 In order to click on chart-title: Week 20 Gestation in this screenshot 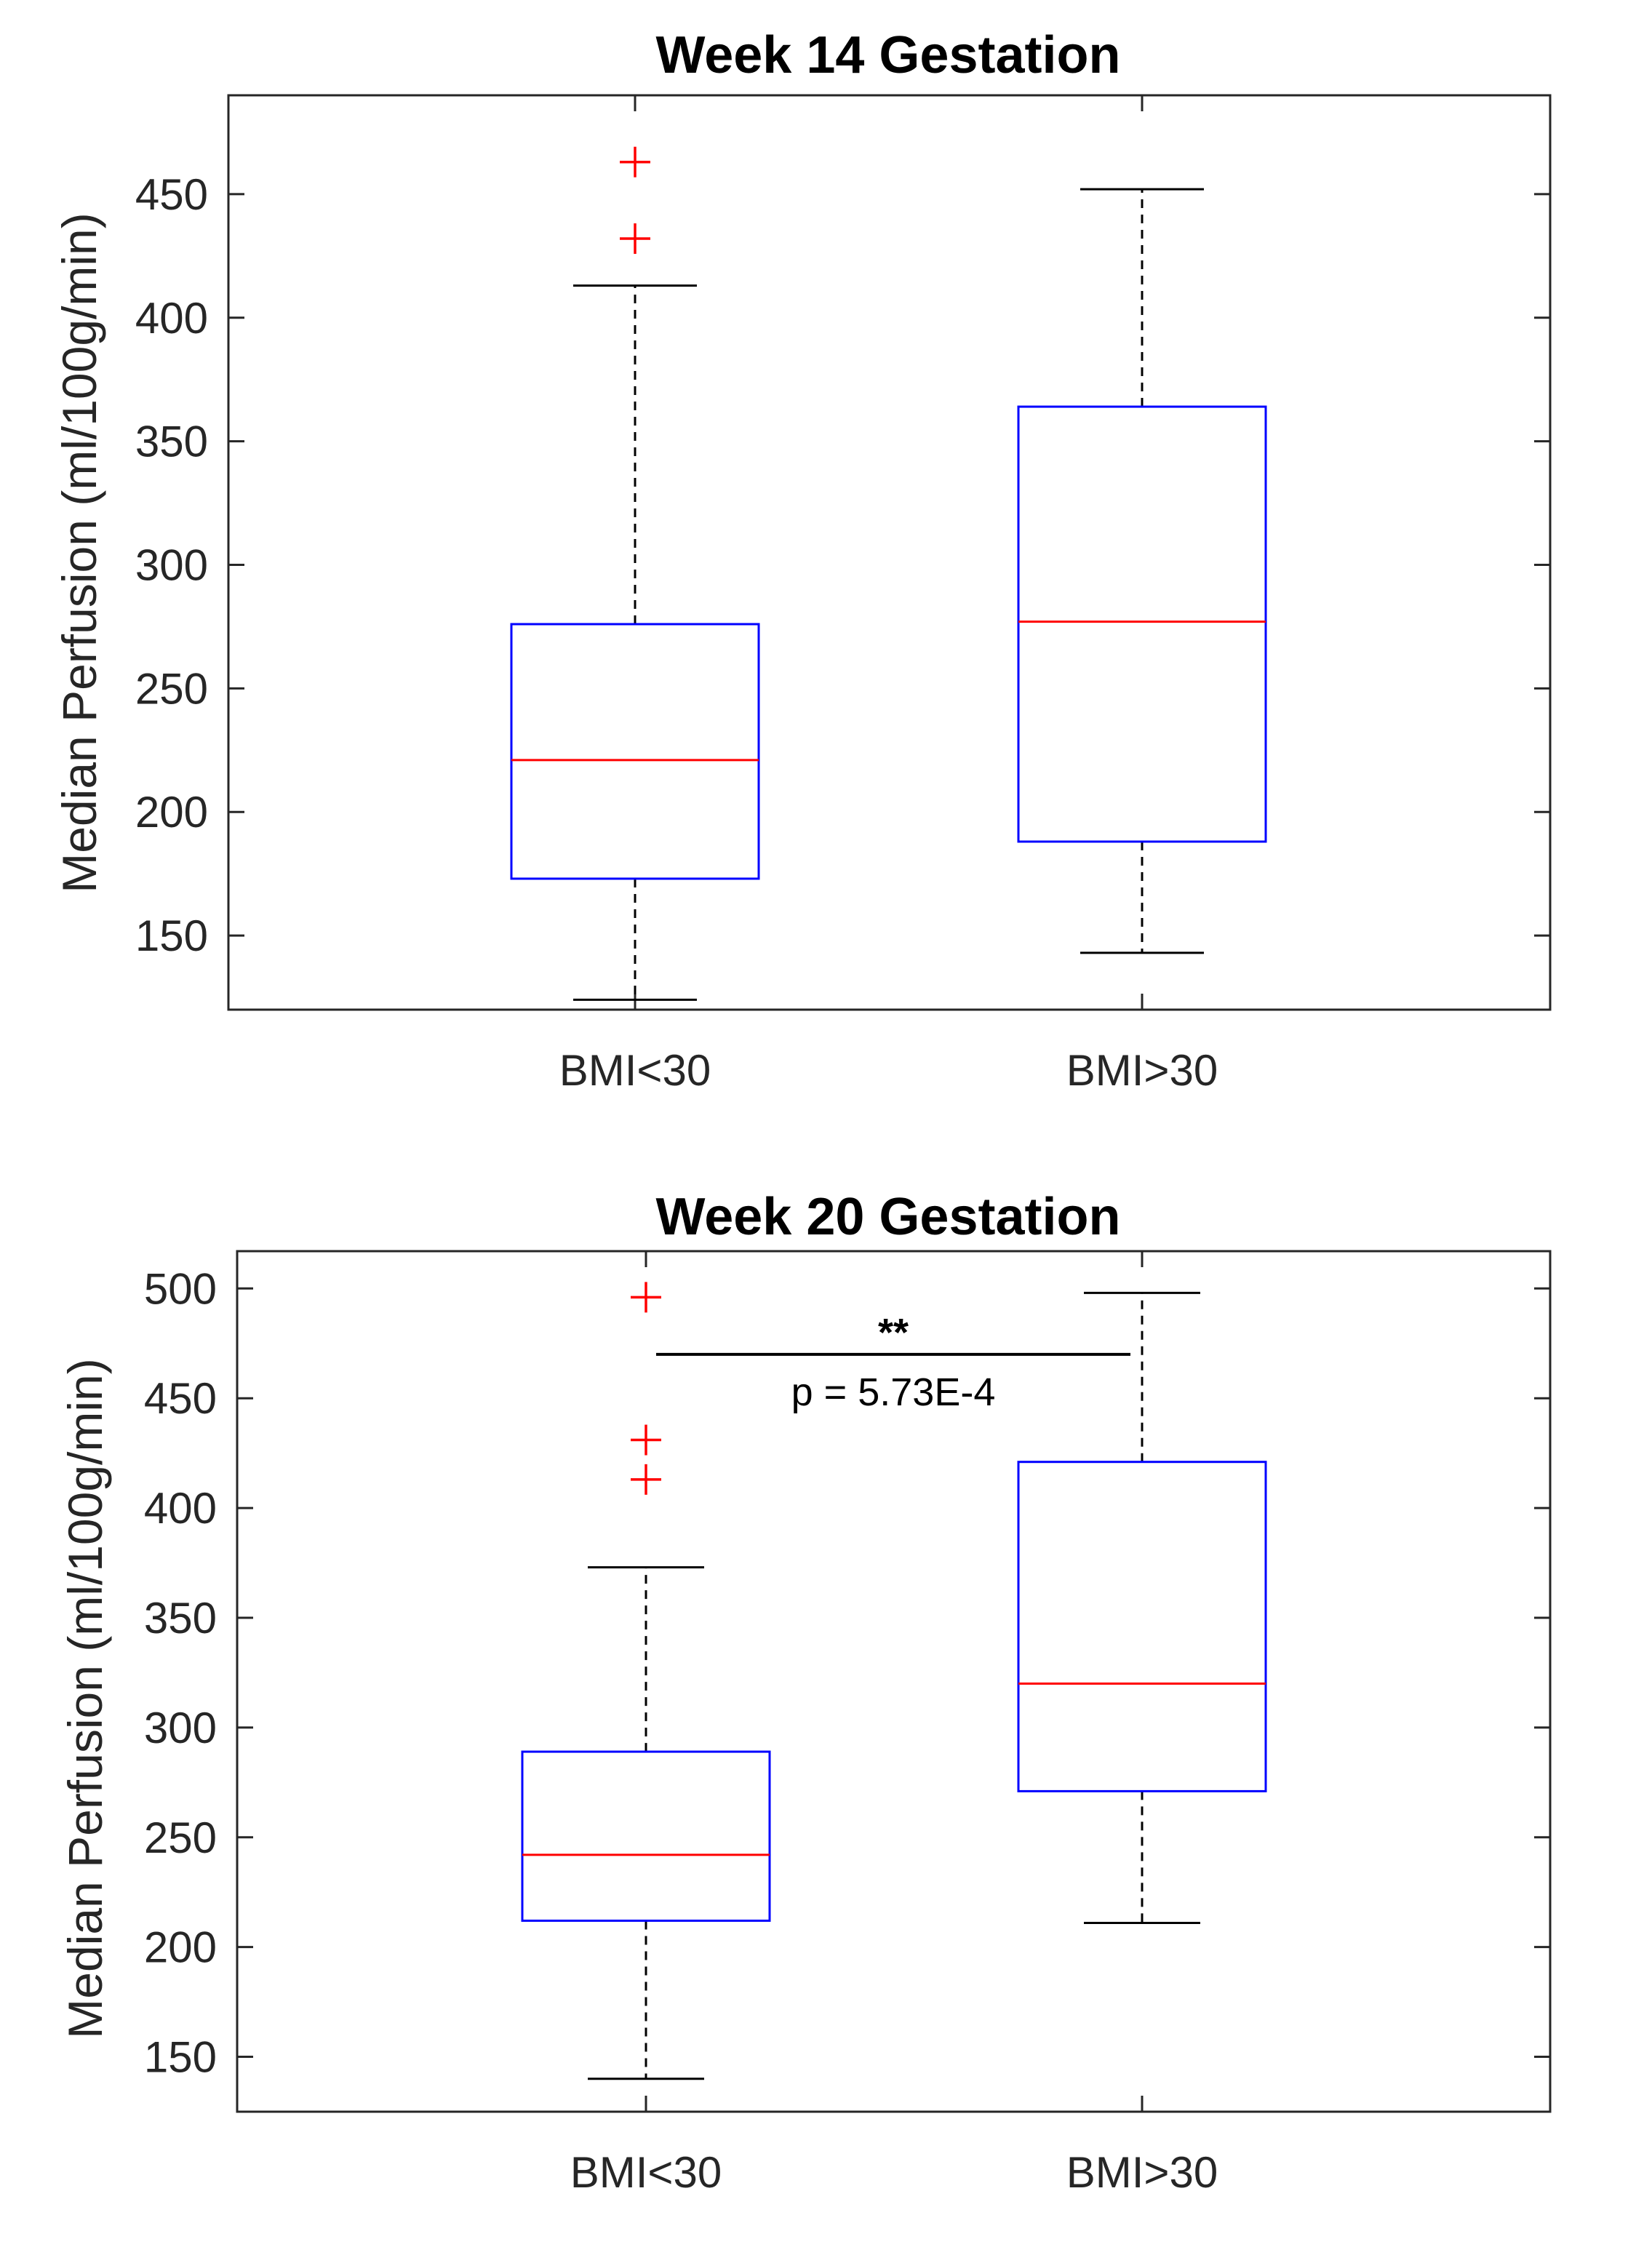, I will do `click(888, 1217)`.